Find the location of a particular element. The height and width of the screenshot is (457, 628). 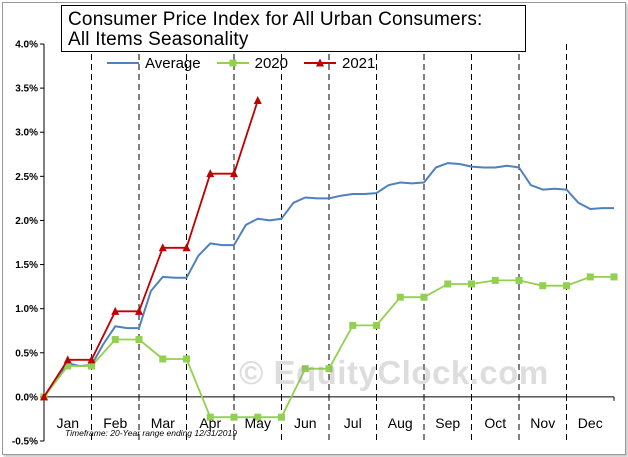

chart-title-line-2: All Items Seasonality is located at coordinates (158, 39).